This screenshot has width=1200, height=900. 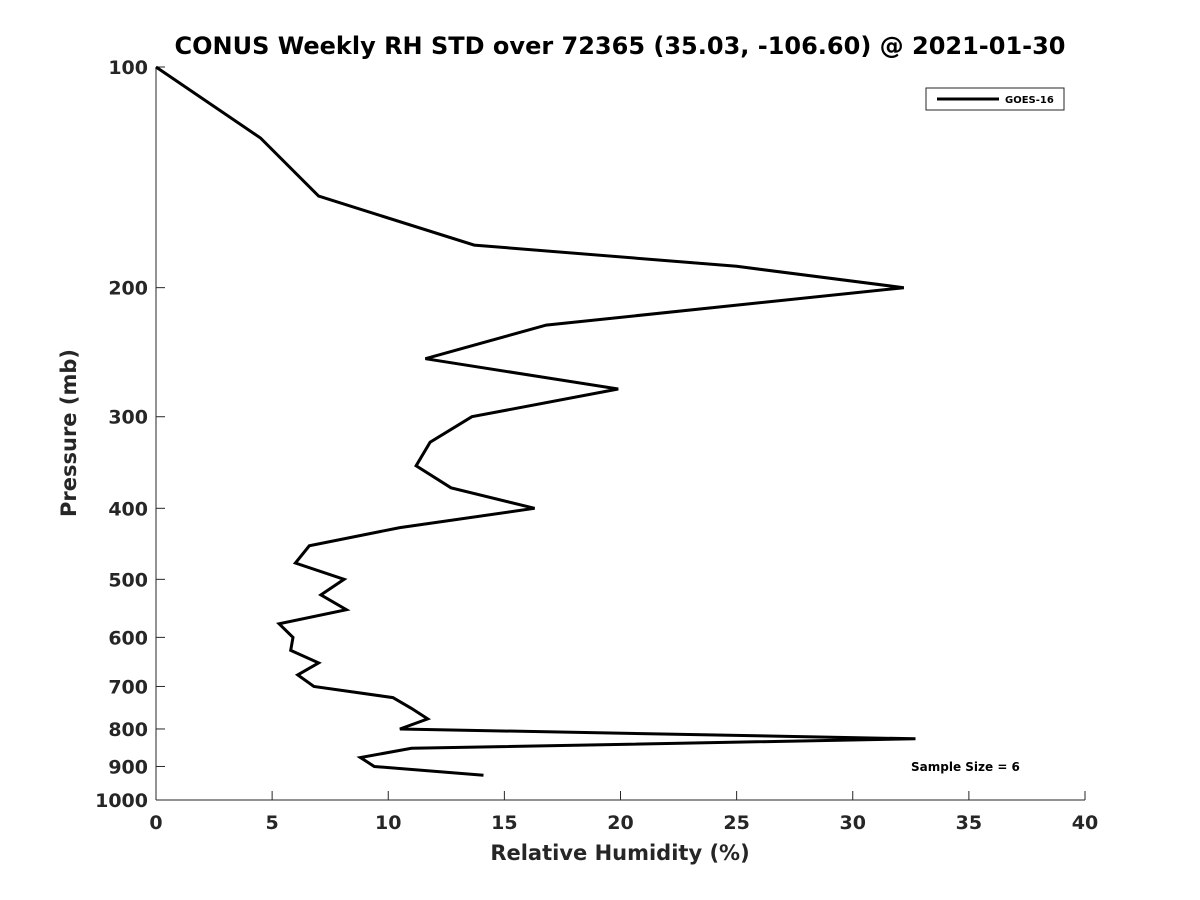 What do you see at coordinates (1085, 823) in the screenshot?
I see `x-tick-label: 40` at bounding box center [1085, 823].